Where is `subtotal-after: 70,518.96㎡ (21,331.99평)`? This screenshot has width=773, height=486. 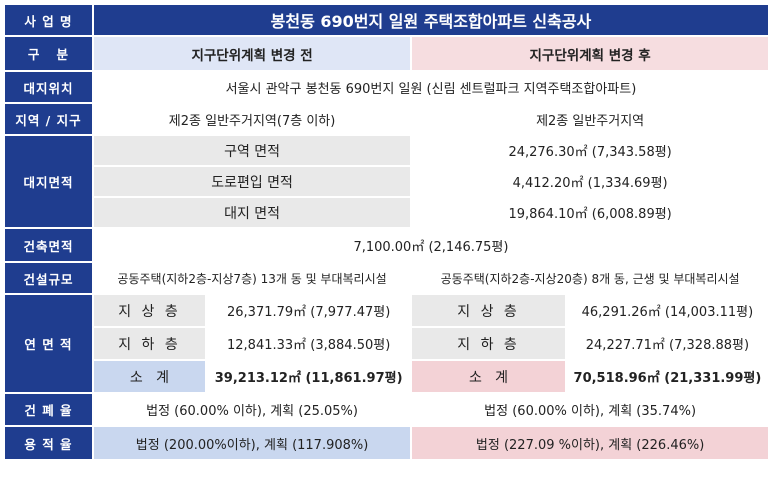 subtotal-after: 70,518.96㎡ (21,331.99평) is located at coordinates (667, 376).